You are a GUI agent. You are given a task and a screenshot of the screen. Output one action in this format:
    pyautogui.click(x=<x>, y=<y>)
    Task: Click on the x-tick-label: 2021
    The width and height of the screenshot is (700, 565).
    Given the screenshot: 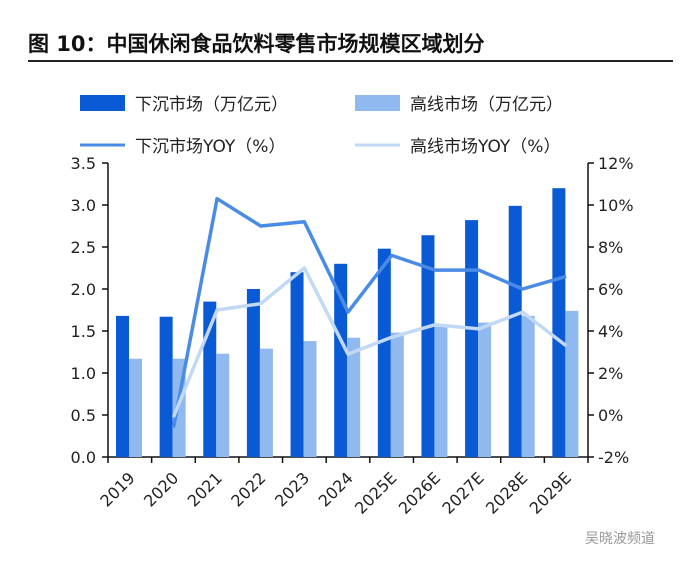 What is the action you would take?
    pyautogui.click(x=205, y=489)
    